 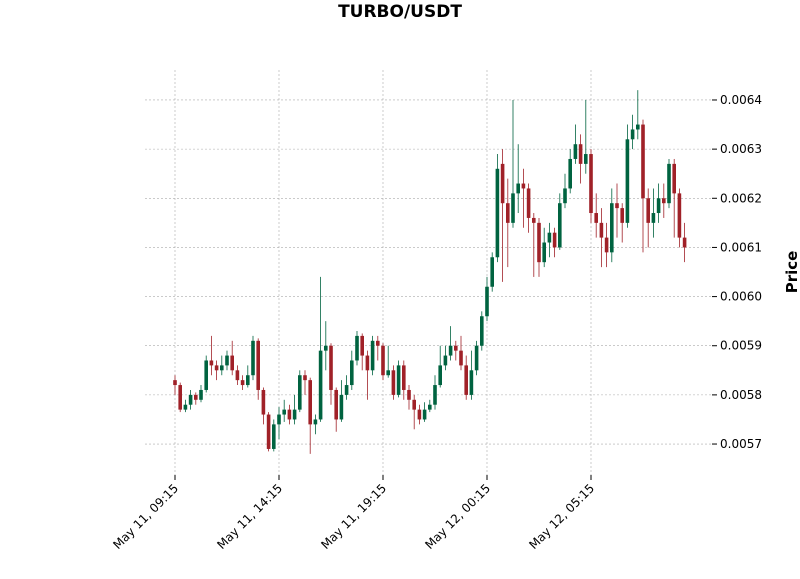 What do you see at coordinates (457, 516) in the screenshot?
I see `x-tick-label: May 12, 00:15` at bounding box center [457, 516].